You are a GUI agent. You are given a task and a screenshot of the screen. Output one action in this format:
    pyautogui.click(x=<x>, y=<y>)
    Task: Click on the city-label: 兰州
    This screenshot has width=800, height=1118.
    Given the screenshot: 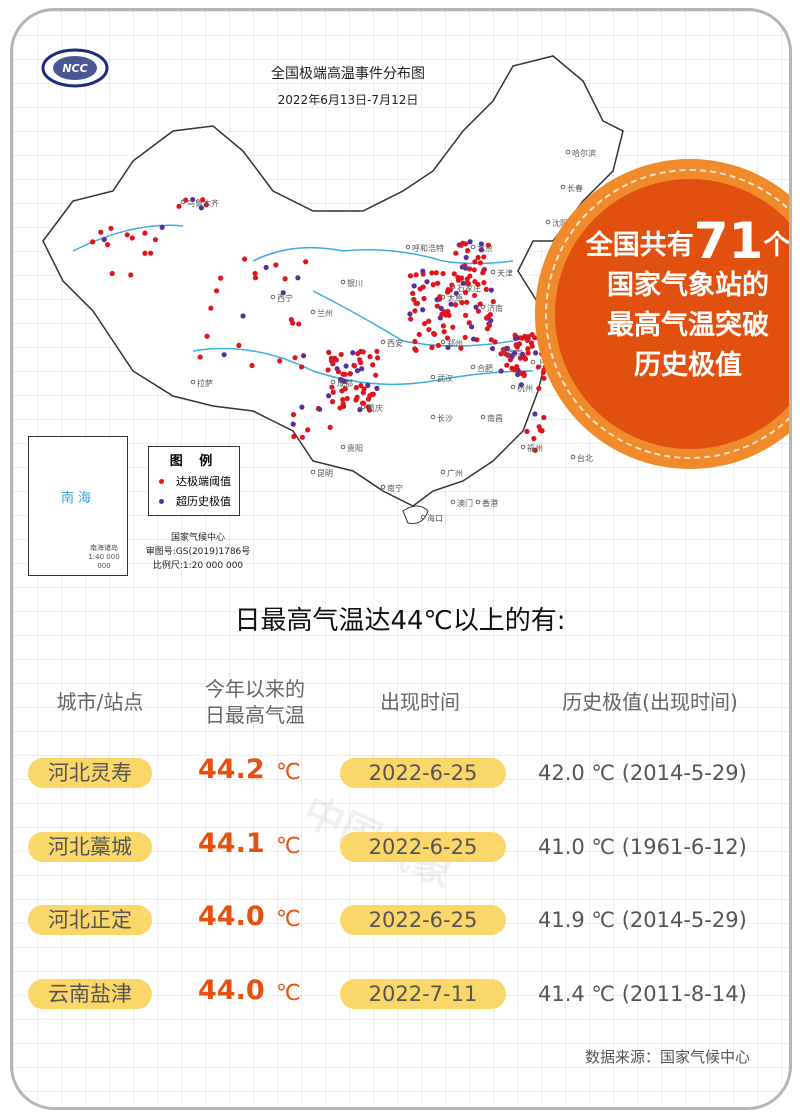 What is the action you would take?
    pyautogui.click(x=325, y=313)
    